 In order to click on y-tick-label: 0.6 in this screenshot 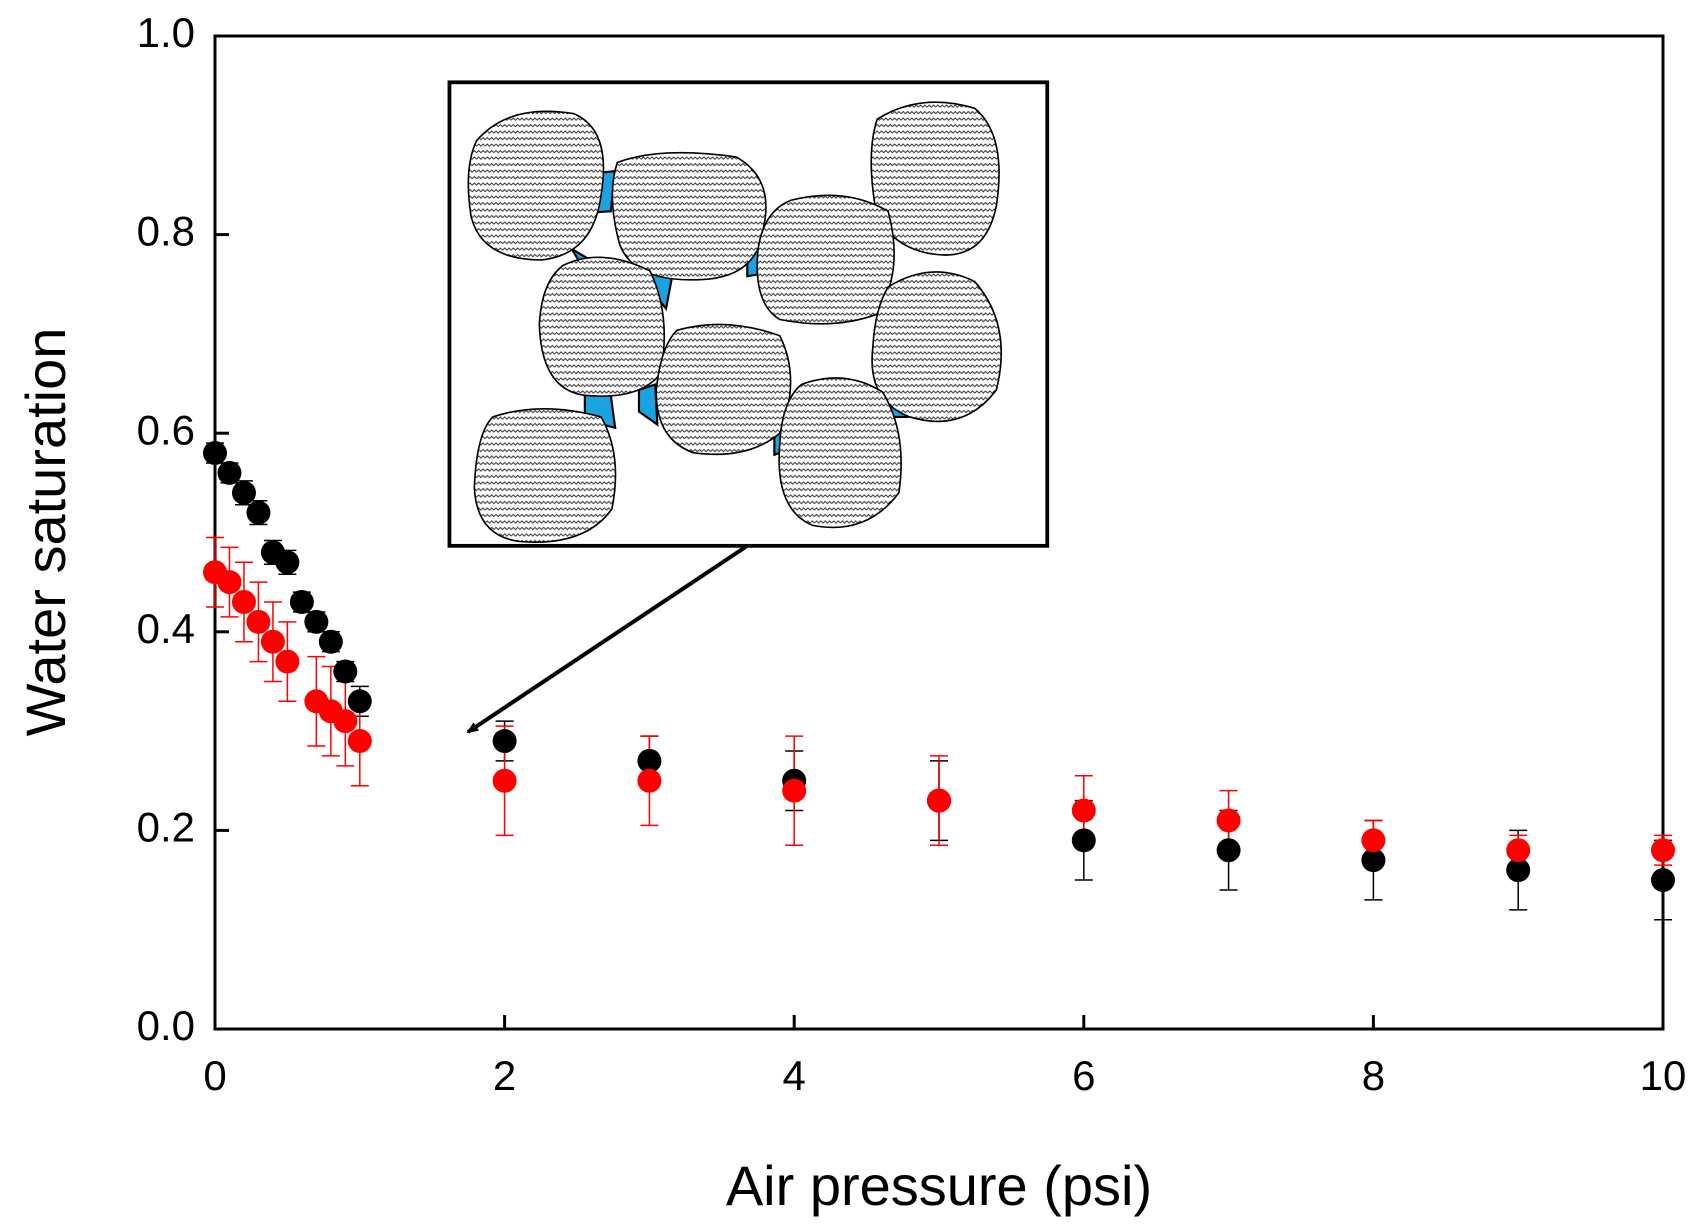, I will do `click(166, 429)`.